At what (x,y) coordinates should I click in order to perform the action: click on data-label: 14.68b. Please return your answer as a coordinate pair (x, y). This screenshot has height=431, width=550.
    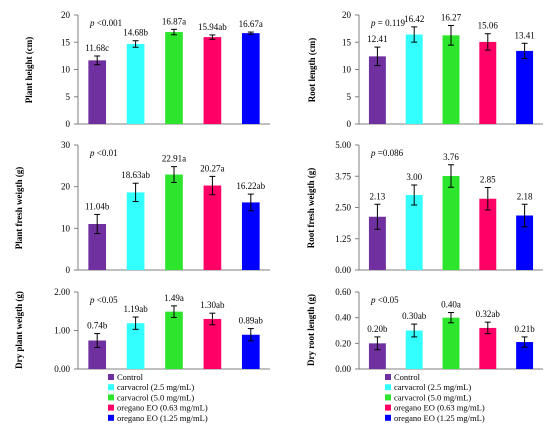
    Looking at the image, I should click on (135, 33).